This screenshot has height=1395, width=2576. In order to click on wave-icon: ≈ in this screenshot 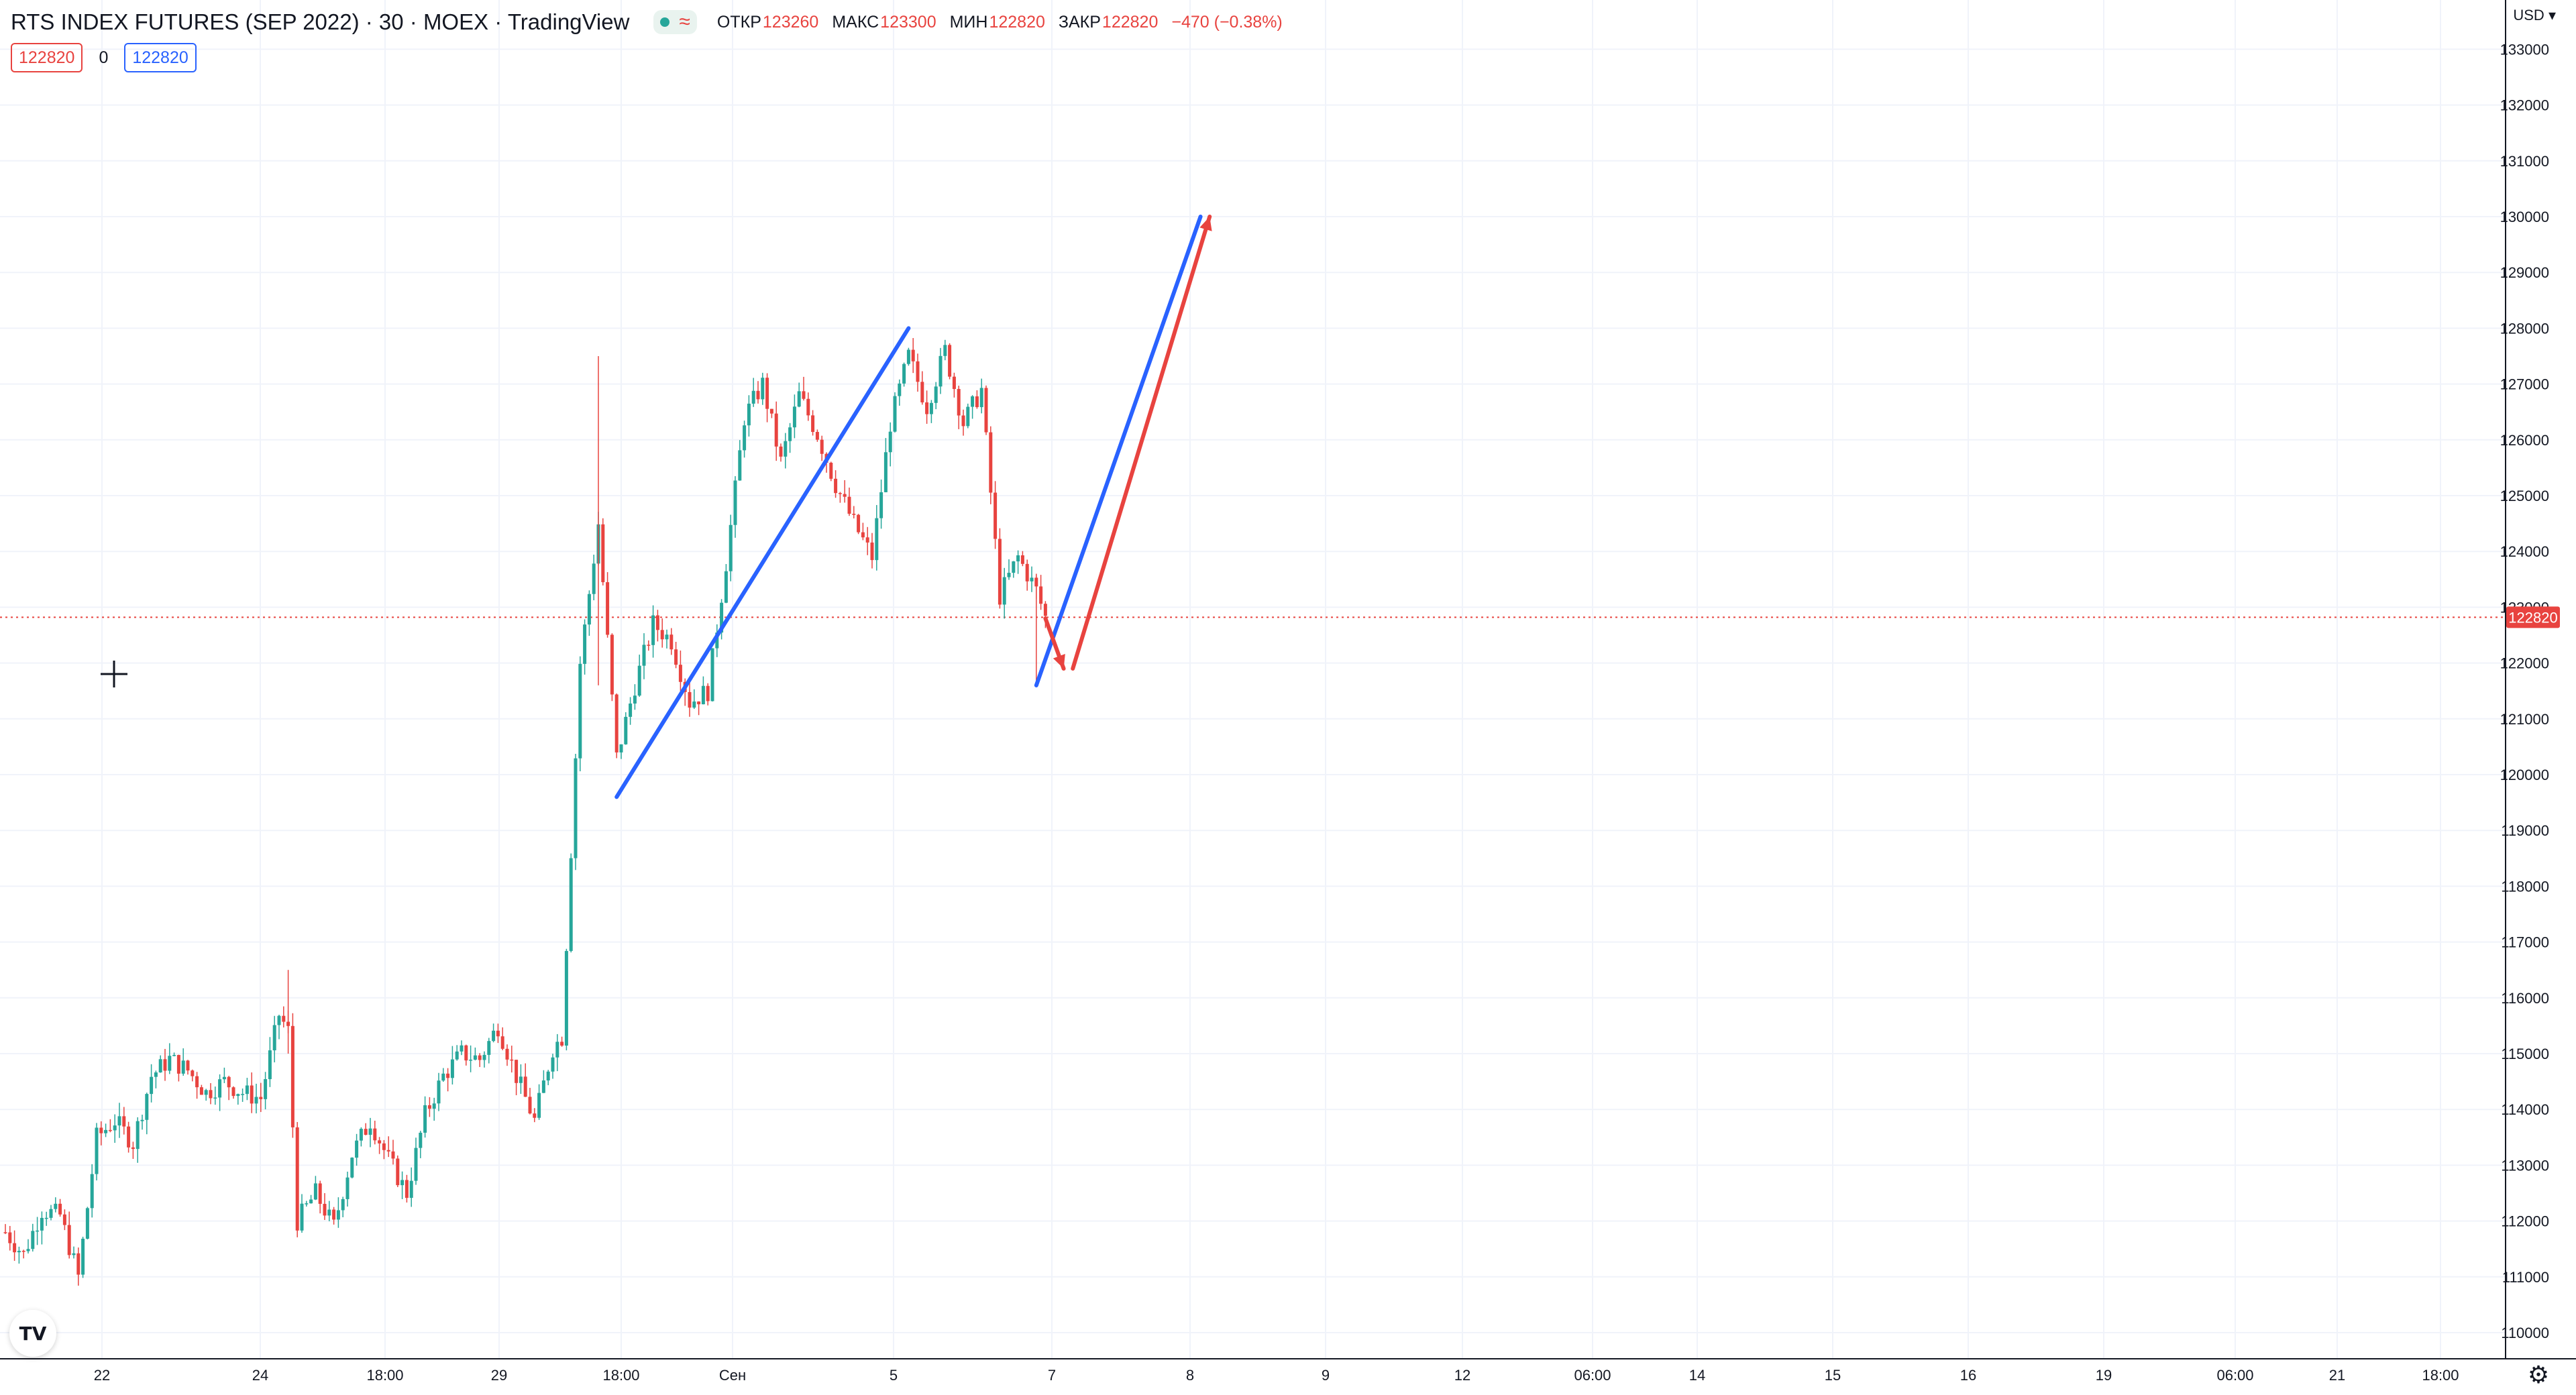, I will do `click(684, 22)`.